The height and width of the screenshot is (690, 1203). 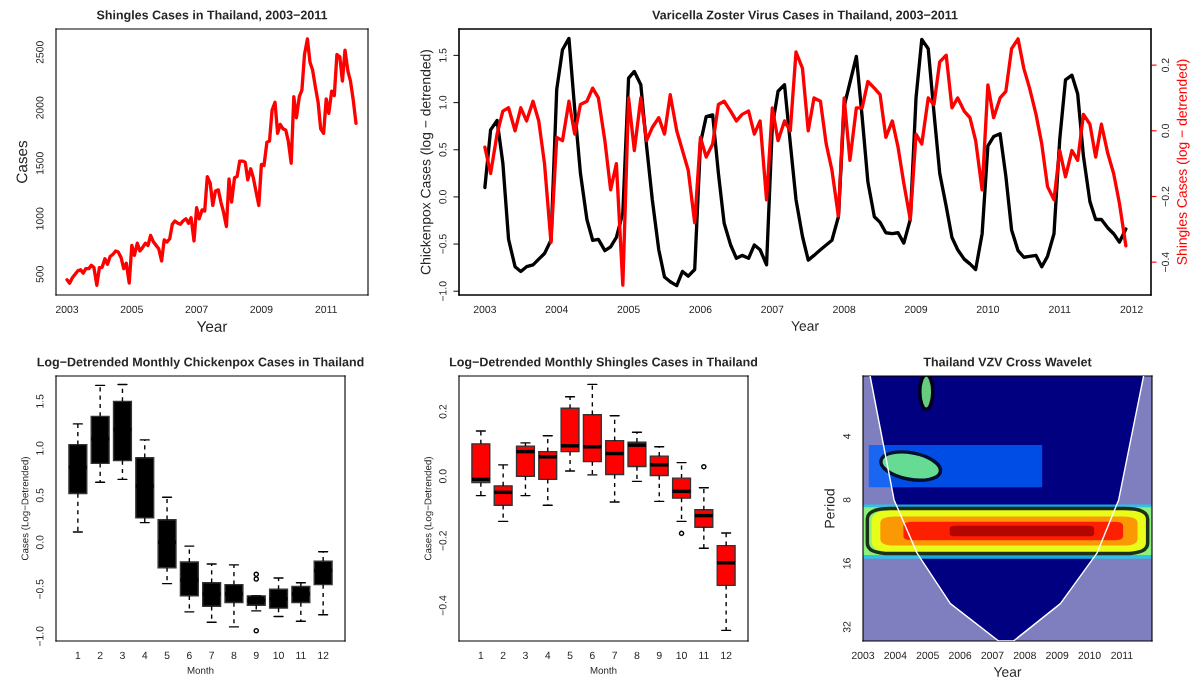 I want to click on y-tick-label: 4, so click(x=847, y=436).